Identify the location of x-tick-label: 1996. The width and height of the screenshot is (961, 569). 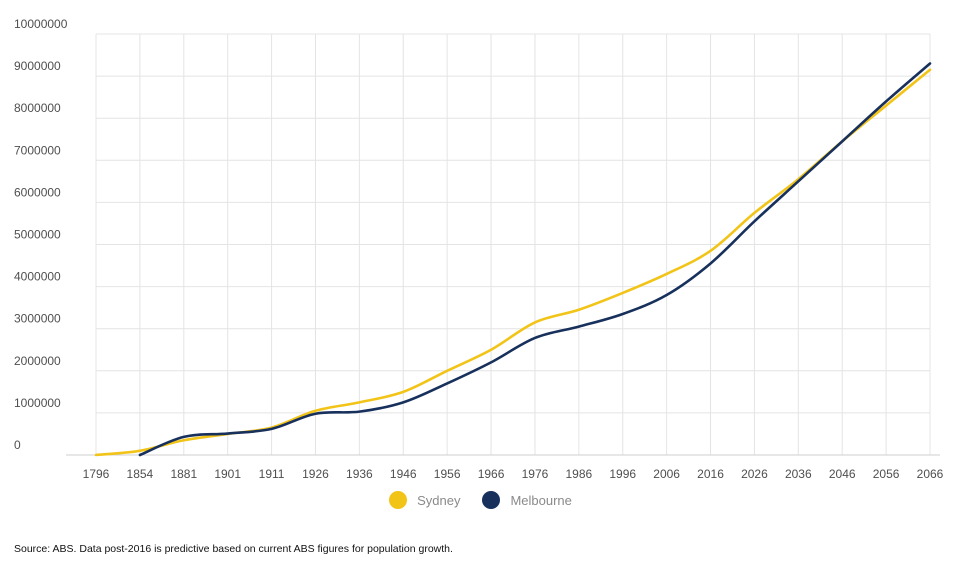
(622, 473).